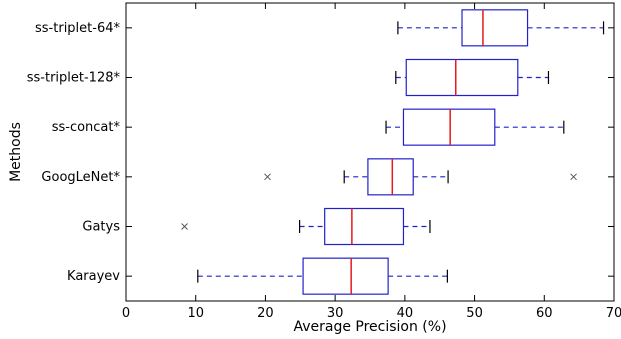 The image size is (621, 339). Describe the element at coordinates (369, 327) in the screenshot. I see `x-axis-label: Average Precision (%)` at that location.